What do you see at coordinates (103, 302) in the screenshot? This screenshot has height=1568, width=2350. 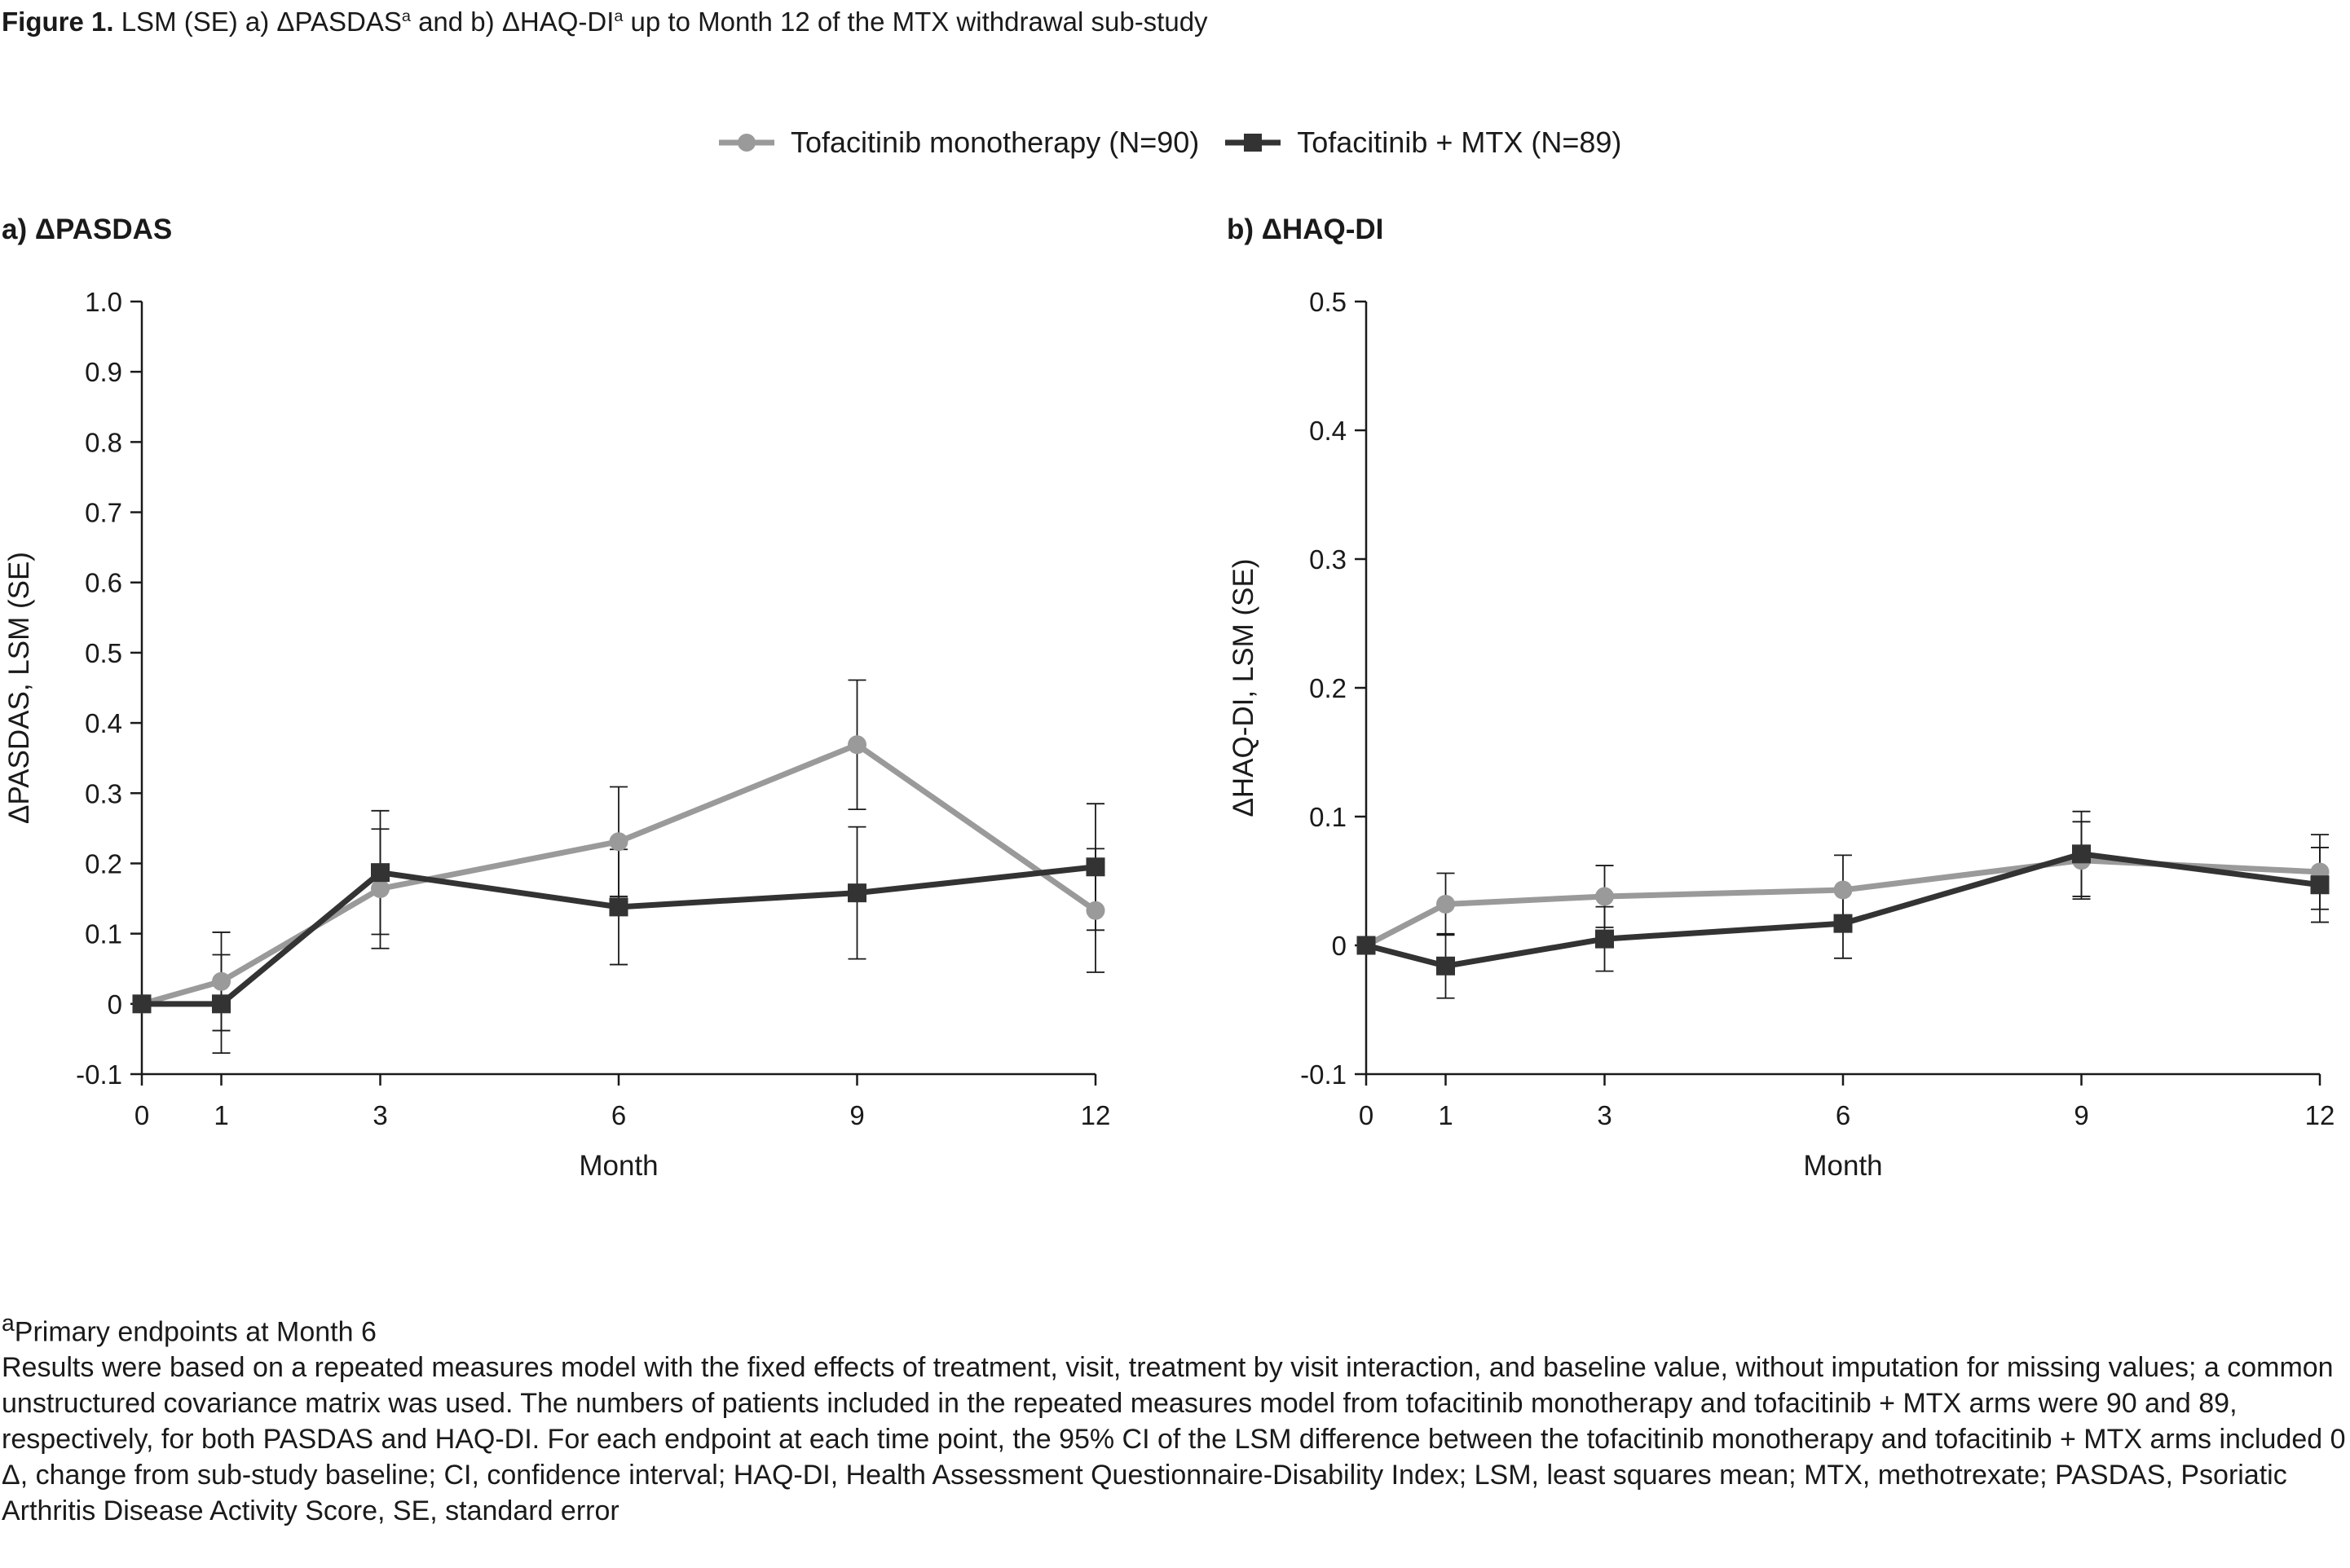 I see `y-tick-label: 1.0` at bounding box center [103, 302].